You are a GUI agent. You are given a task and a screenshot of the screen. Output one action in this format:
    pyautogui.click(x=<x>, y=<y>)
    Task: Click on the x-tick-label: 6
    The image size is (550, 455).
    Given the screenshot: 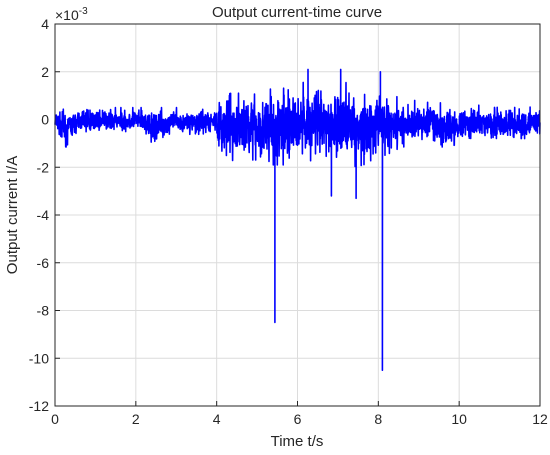 What is the action you would take?
    pyautogui.click(x=298, y=419)
    